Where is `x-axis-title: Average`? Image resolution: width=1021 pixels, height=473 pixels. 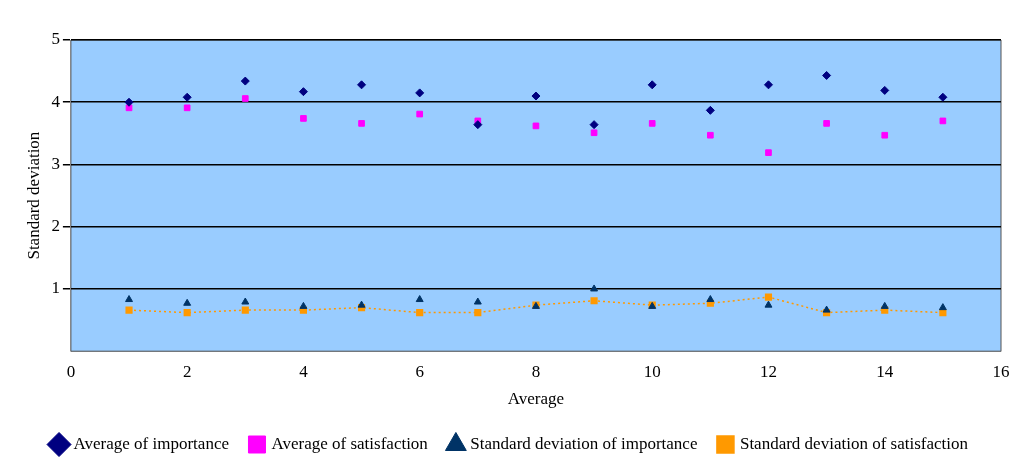 x-axis-title: Average is located at coordinates (536, 399).